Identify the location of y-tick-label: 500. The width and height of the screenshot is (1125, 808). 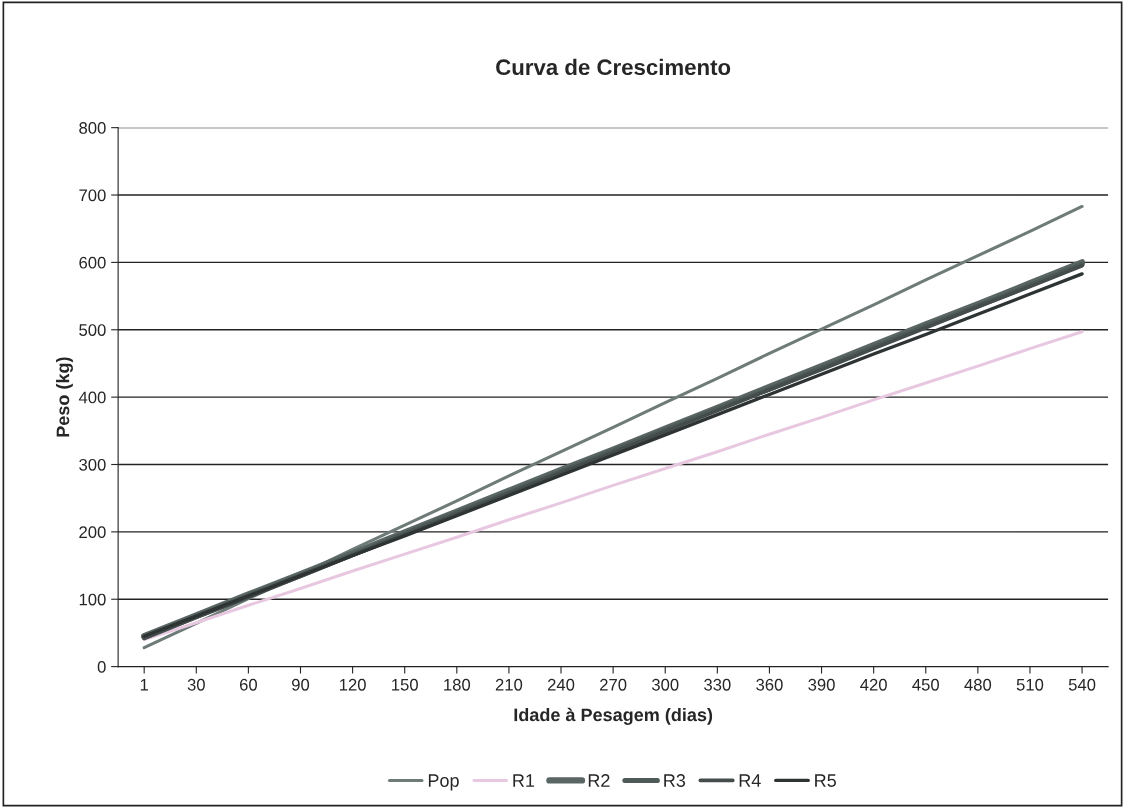
(92, 330).